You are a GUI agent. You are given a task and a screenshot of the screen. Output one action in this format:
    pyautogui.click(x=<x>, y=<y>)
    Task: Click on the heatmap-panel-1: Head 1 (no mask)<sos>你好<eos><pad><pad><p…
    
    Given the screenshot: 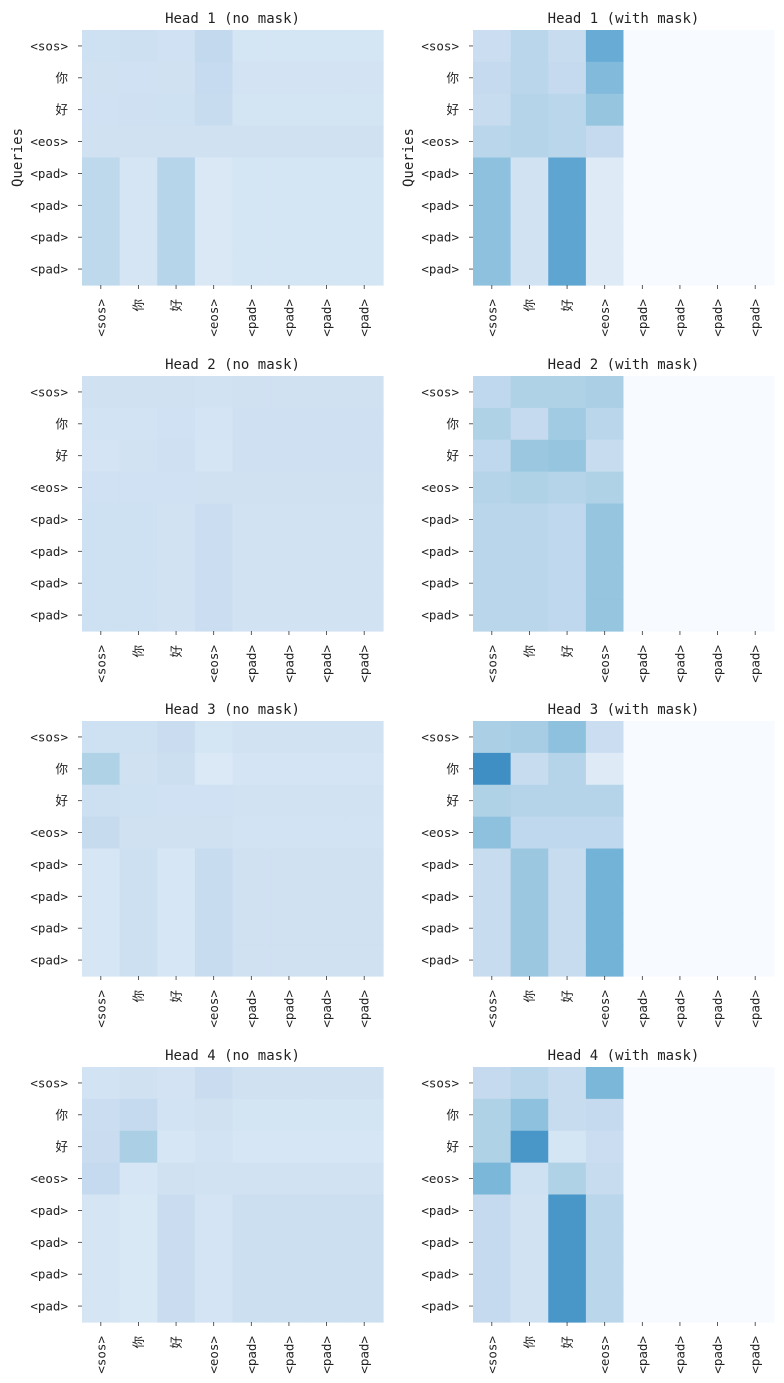 What is the action you would take?
    pyautogui.click(x=197, y=174)
    